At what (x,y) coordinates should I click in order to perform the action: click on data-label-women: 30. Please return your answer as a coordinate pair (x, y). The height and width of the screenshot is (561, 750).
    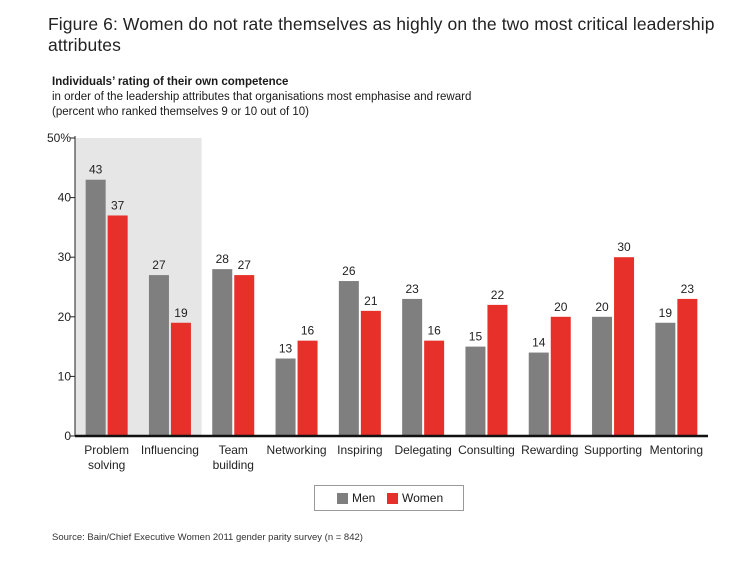
    Looking at the image, I should click on (624, 247).